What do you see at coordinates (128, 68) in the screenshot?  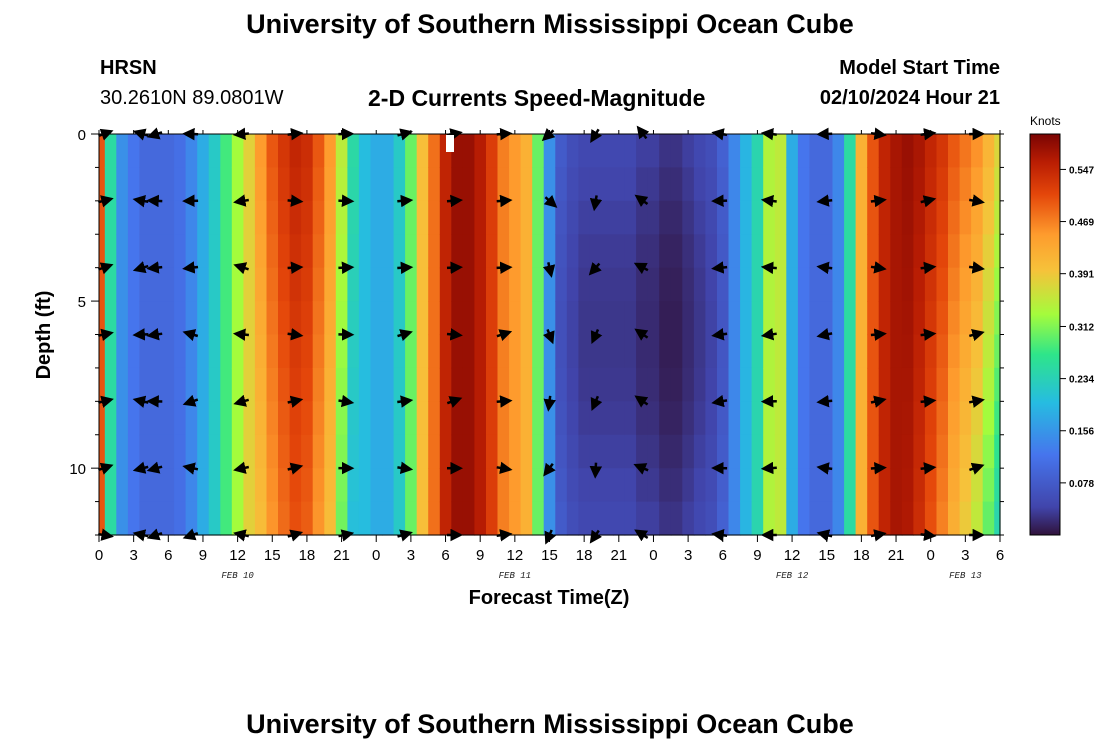 I see `station-name: HRSN` at bounding box center [128, 68].